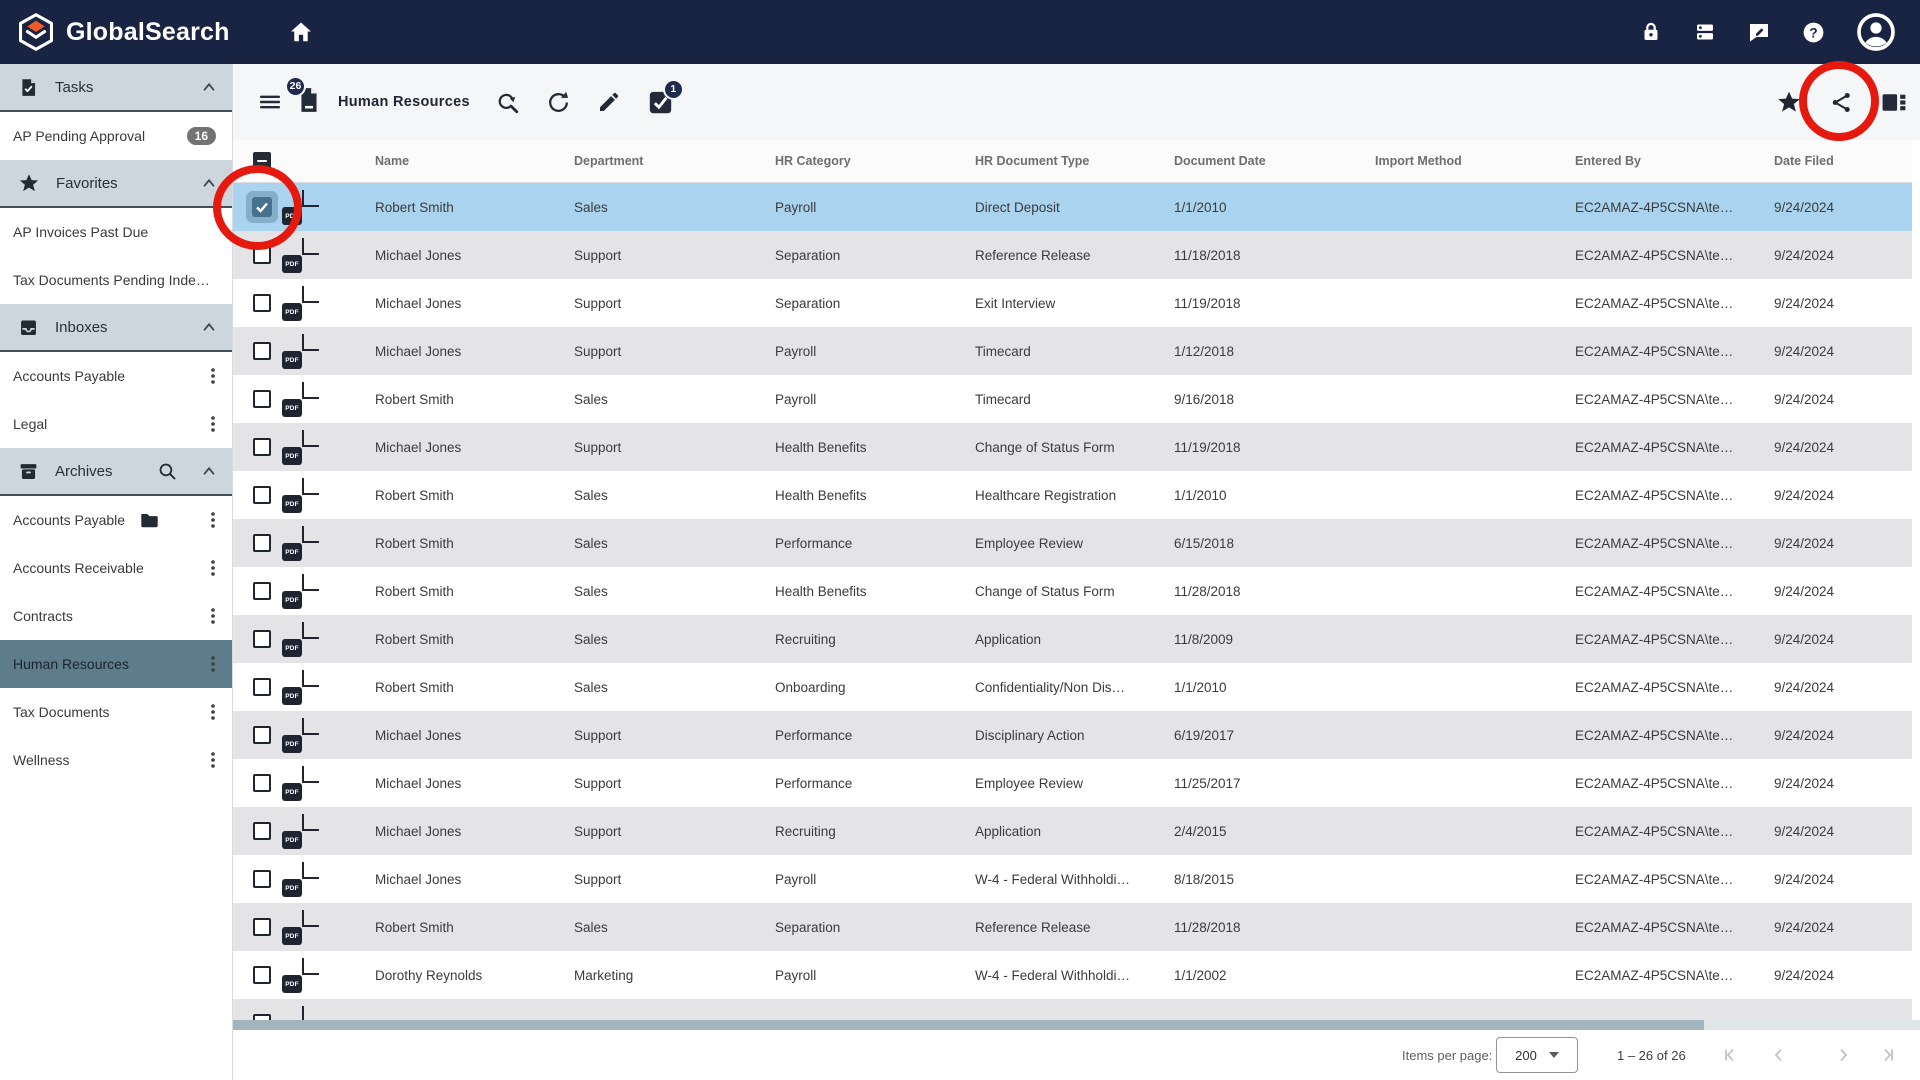 The width and height of the screenshot is (1920, 1080). Describe the element at coordinates (1032, 161) in the screenshot. I see `column-header-hr-document-type: HR Document Type` at that location.